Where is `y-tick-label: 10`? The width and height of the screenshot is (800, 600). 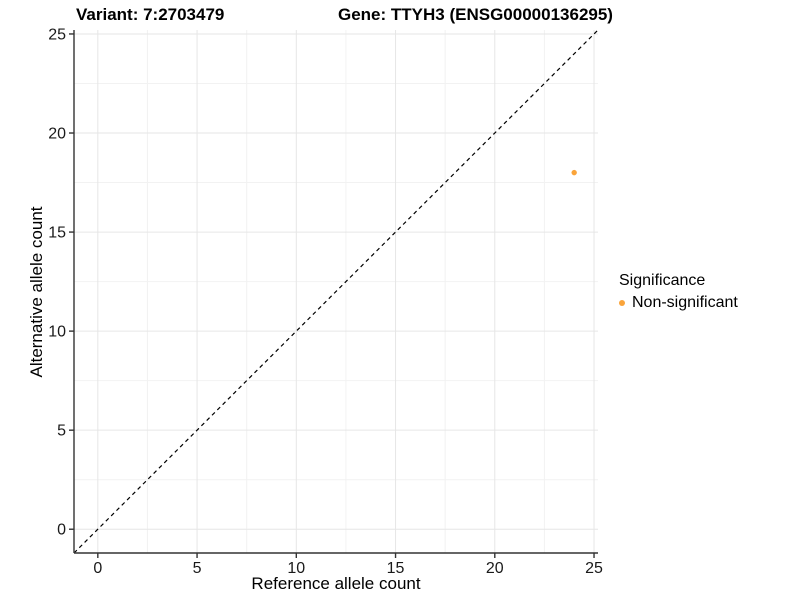
y-tick-label: 10 is located at coordinates (57, 332).